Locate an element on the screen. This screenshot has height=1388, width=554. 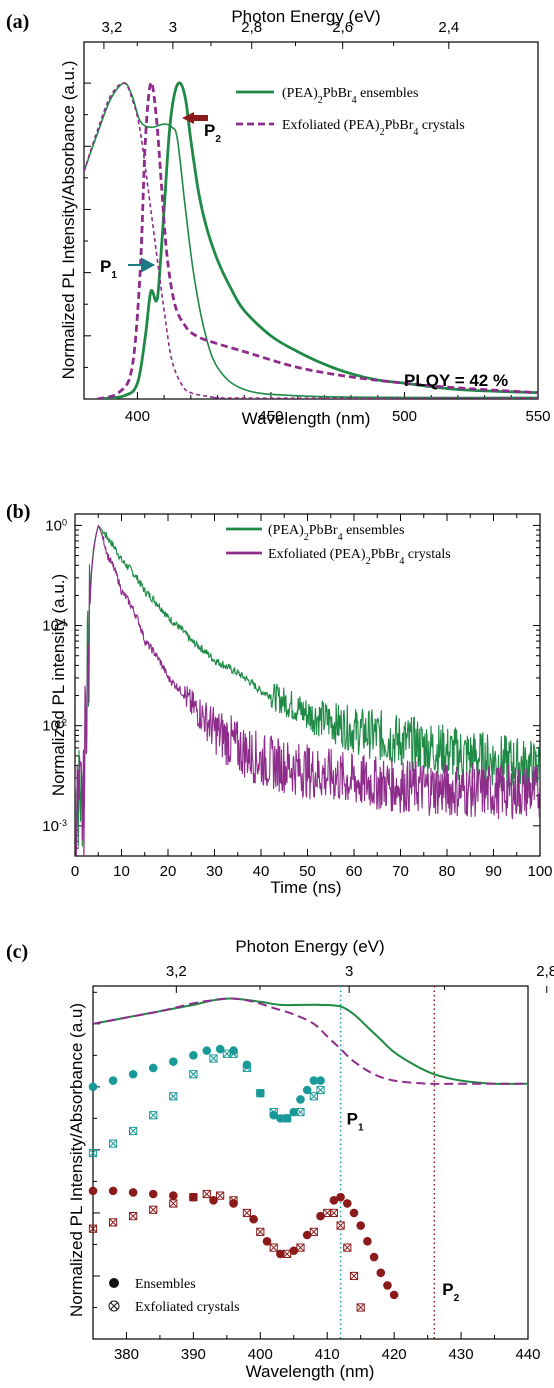
panel-label-c: (c) is located at coordinates (17, 952).